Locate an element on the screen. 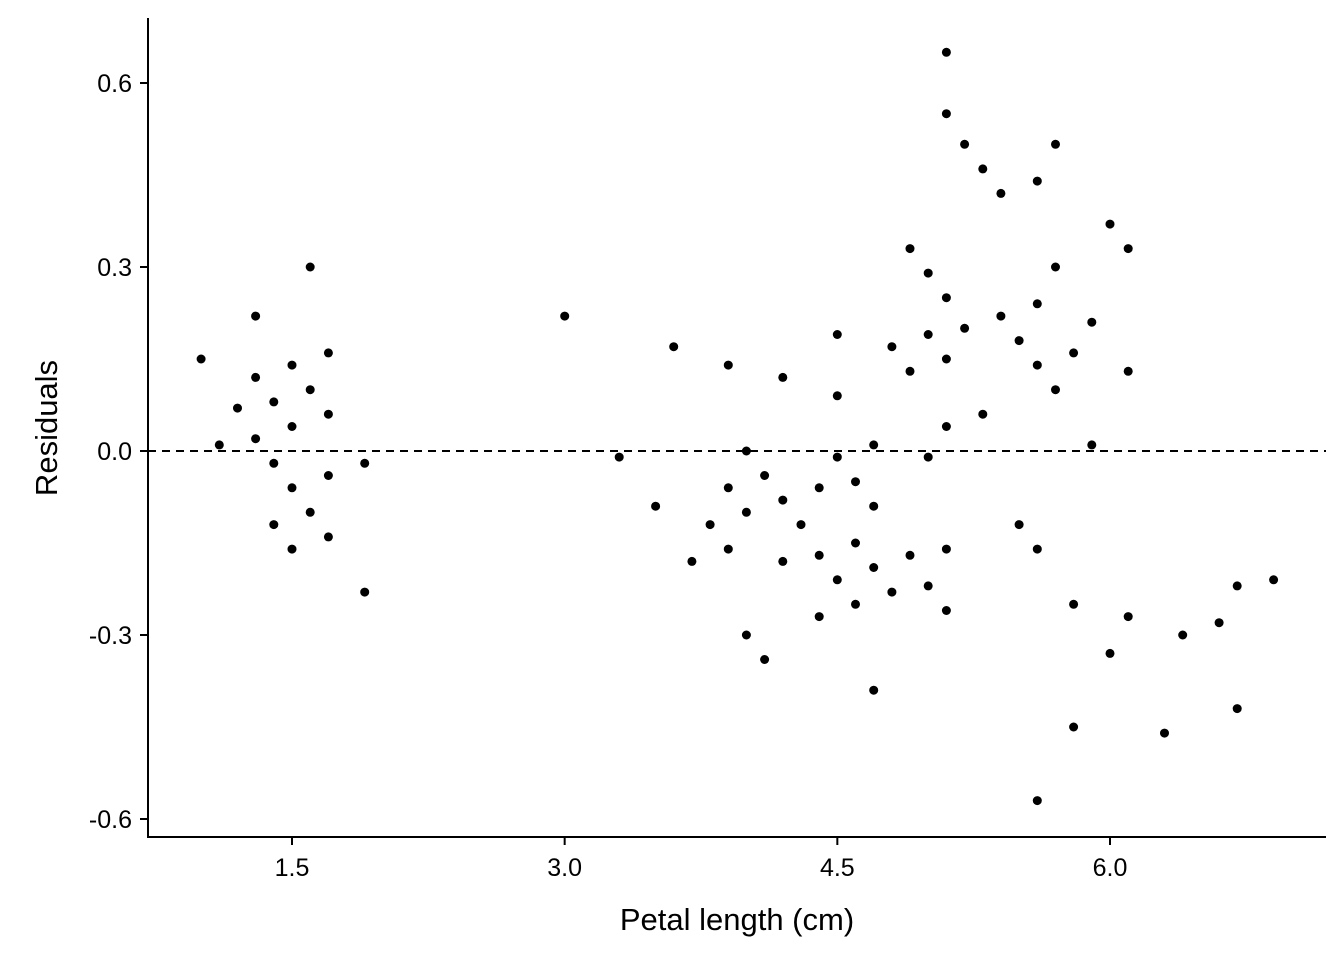 This screenshot has width=1344, height=960. x-tick-label: 6.0 is located at coordinates (1110, 868).